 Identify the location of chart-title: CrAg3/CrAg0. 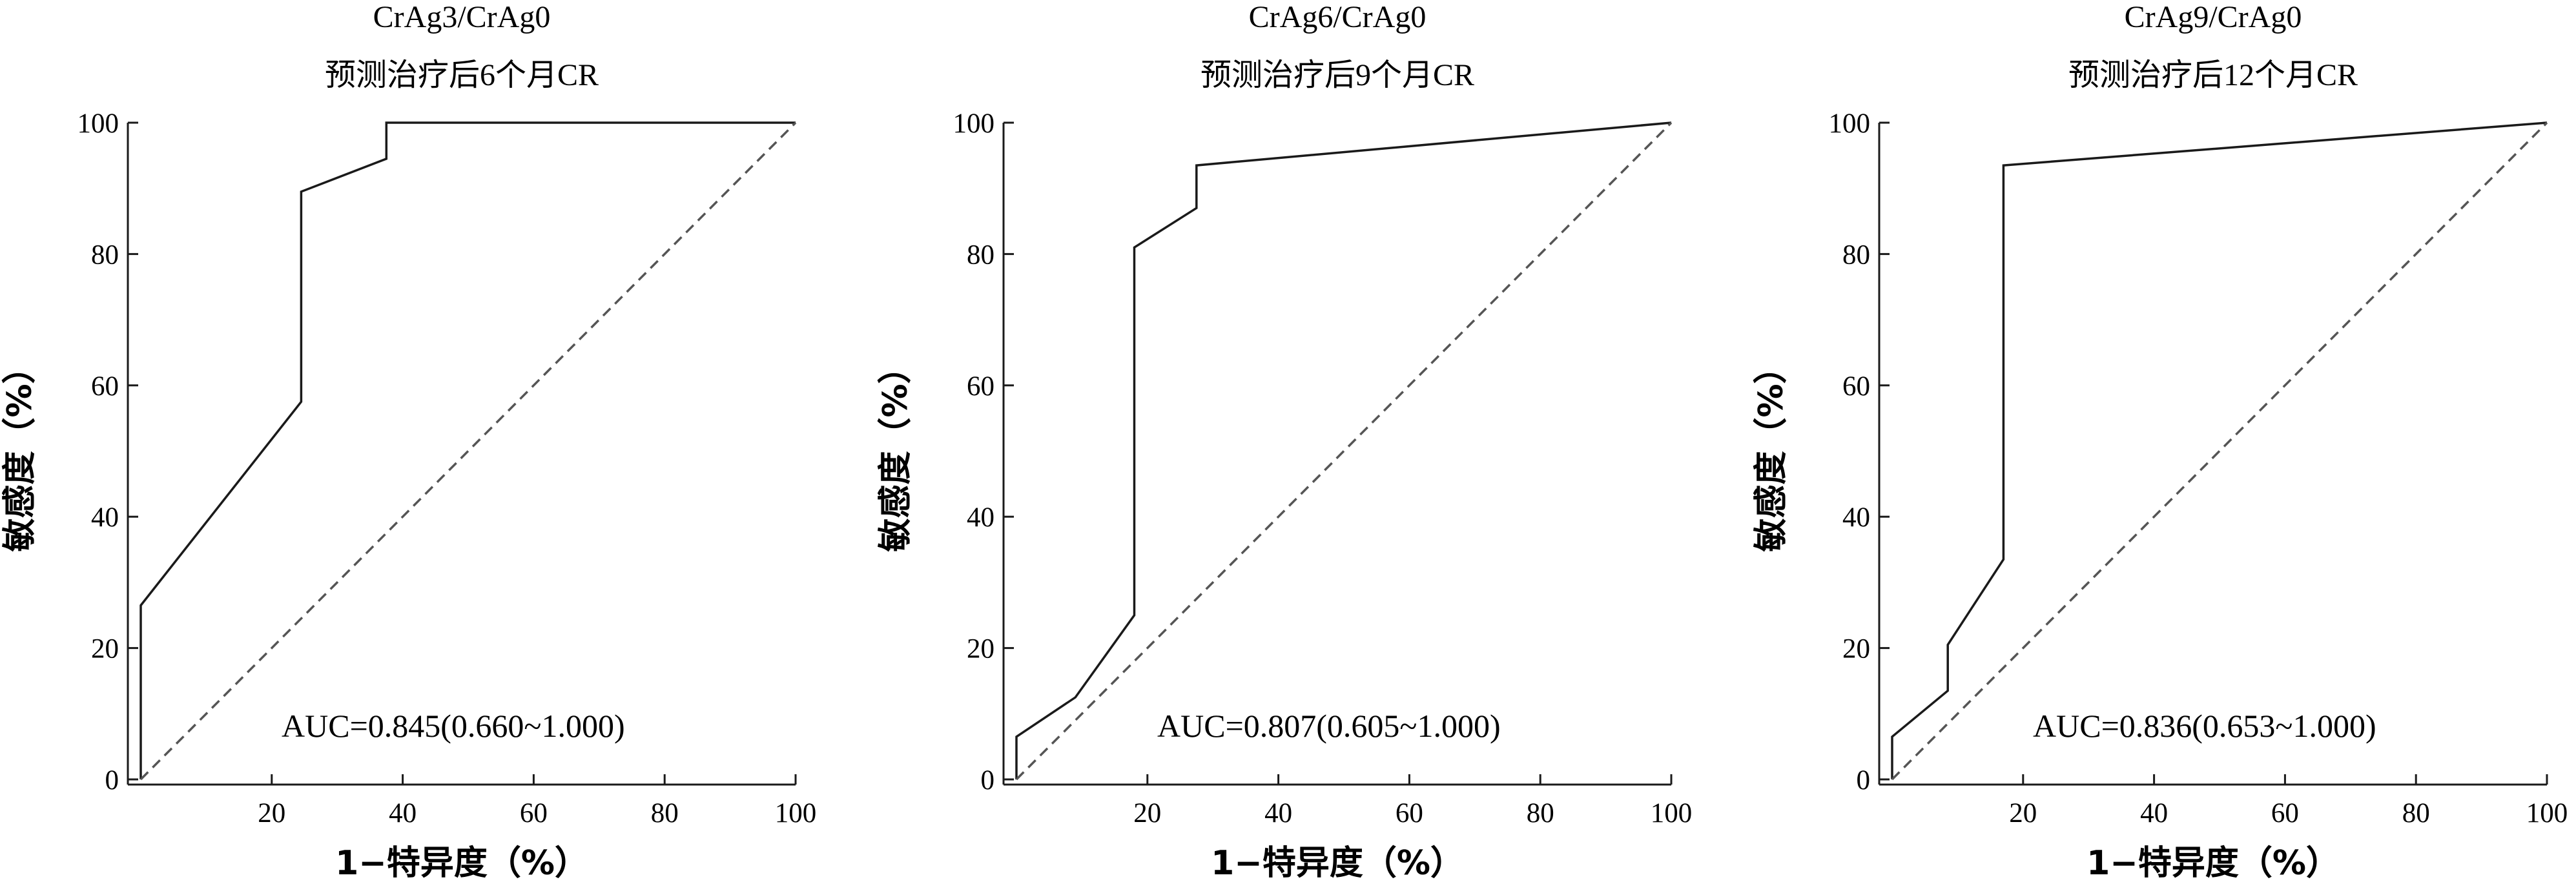
(462, 17).